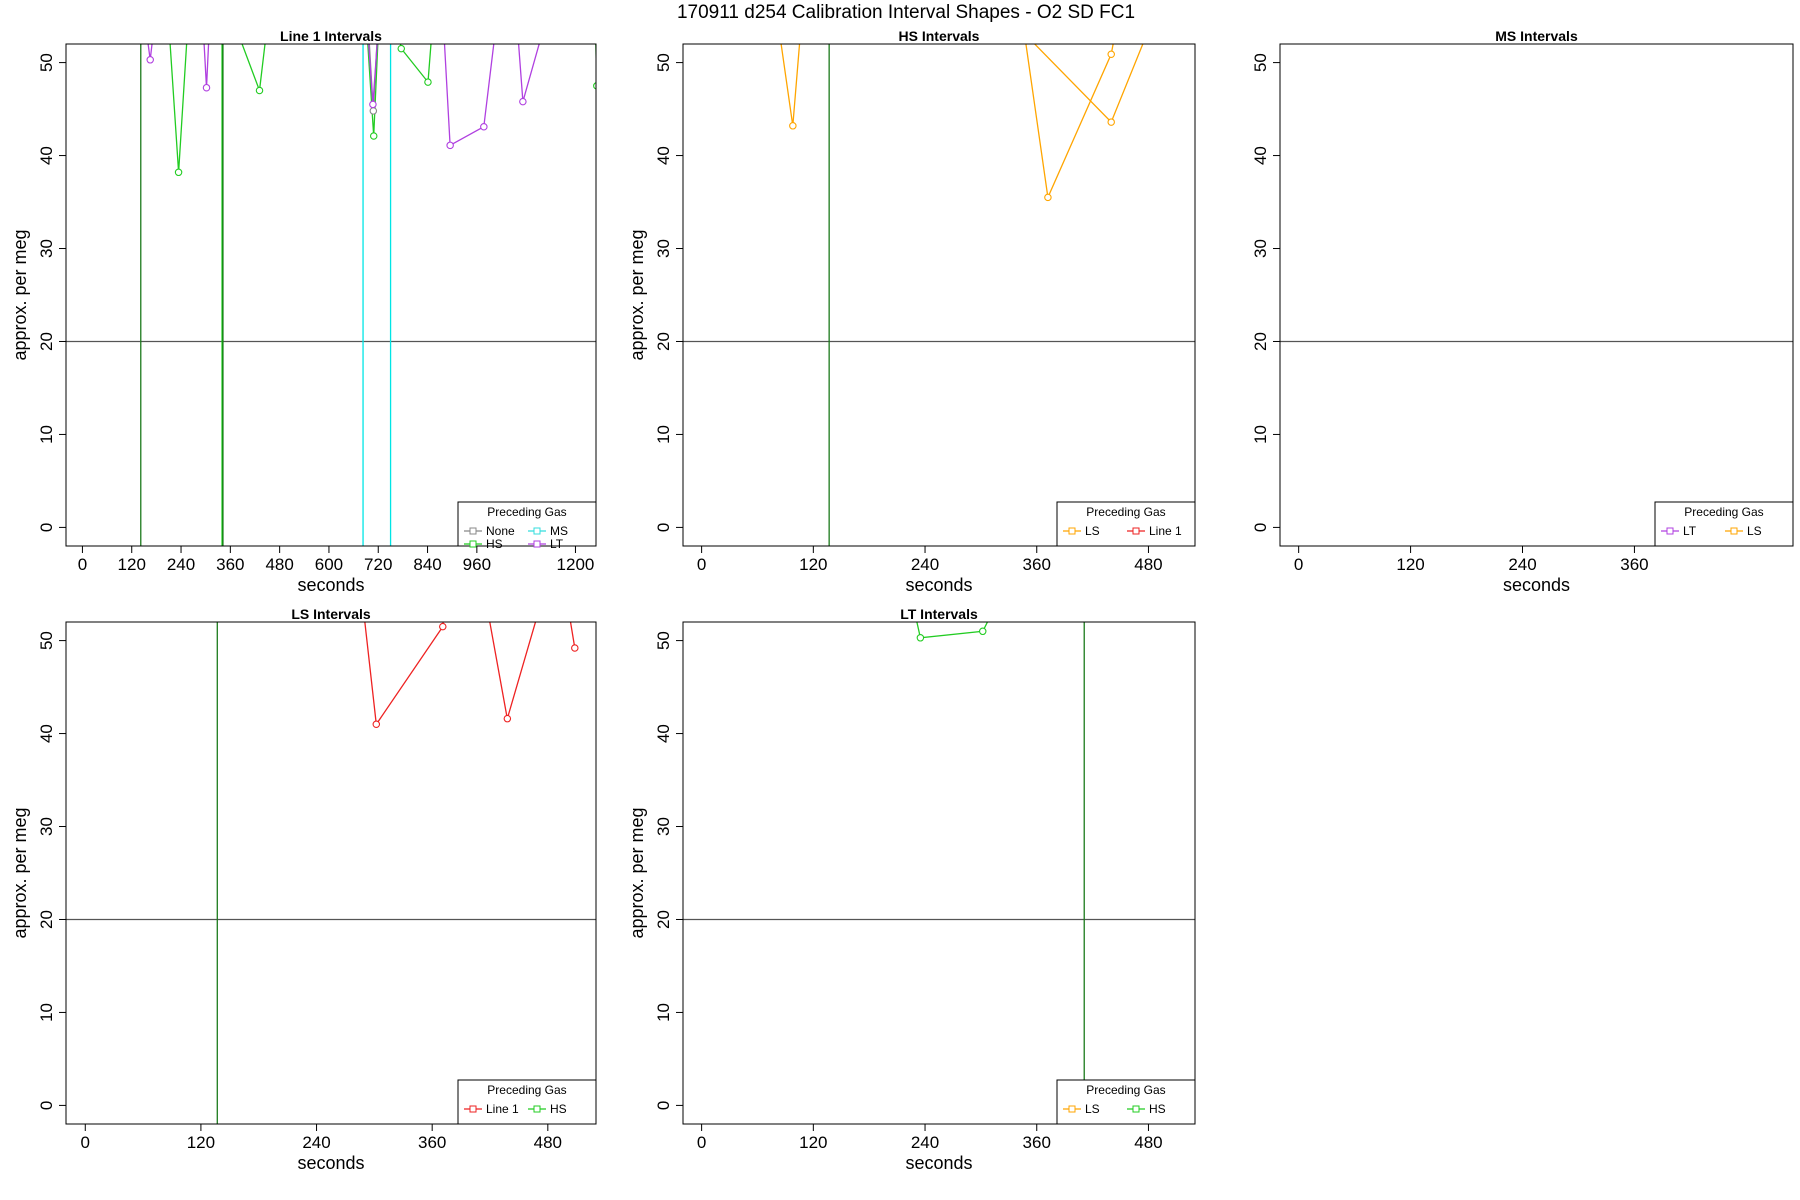  Describe the element at coordinates (329, 564) in the screenshot. I see `x-tick-label: 600` at that location.